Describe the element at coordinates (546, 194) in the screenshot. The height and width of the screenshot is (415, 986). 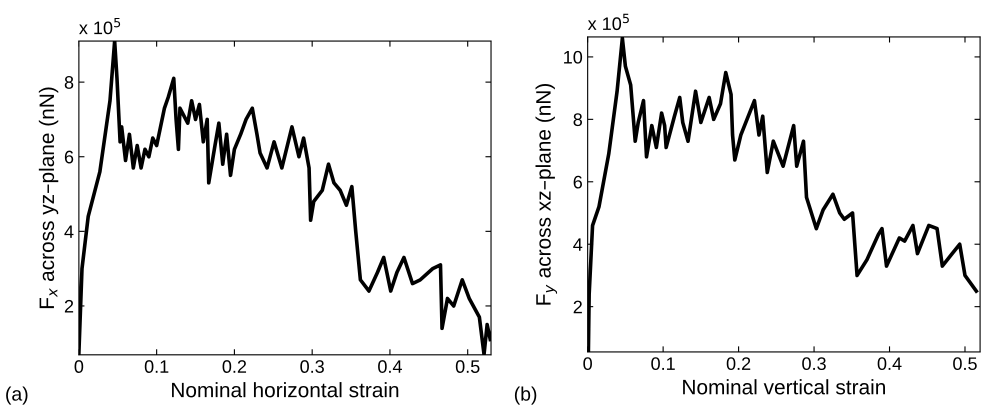
I see `y-axis-title: F$_{y}$ across xz–plane (nN)` at that location.